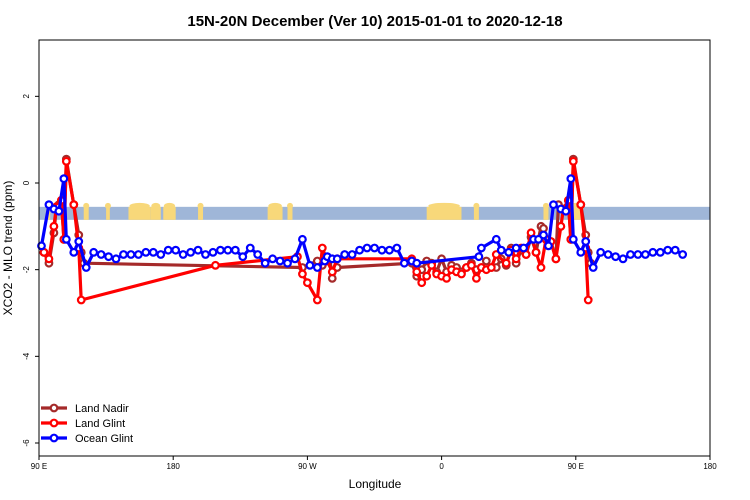 The width and height of the screenshot is (750, 500). I want to click on legend-item: Land Nadir, so click(85, 409).